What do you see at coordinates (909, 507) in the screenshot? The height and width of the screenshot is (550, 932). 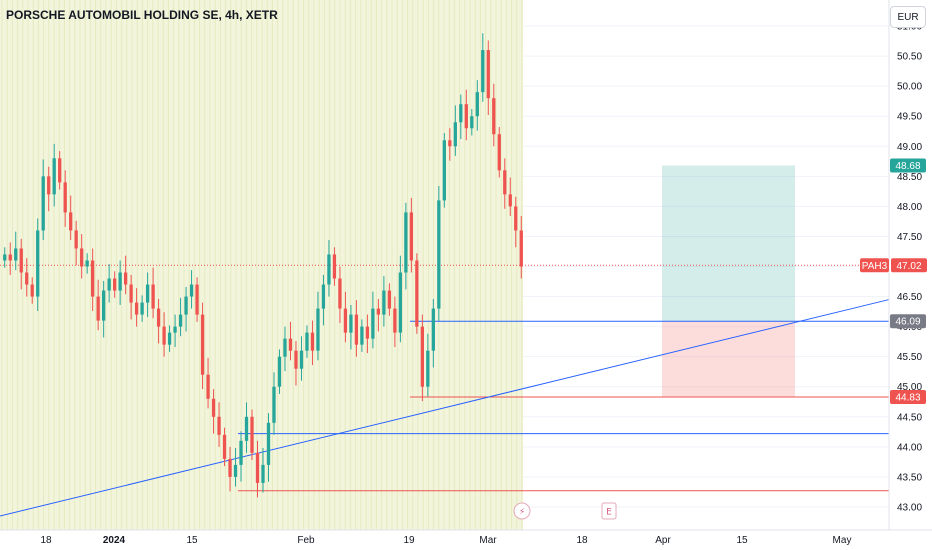 I see `price-tick-label: 43.00` at bounding box center [909, 507].